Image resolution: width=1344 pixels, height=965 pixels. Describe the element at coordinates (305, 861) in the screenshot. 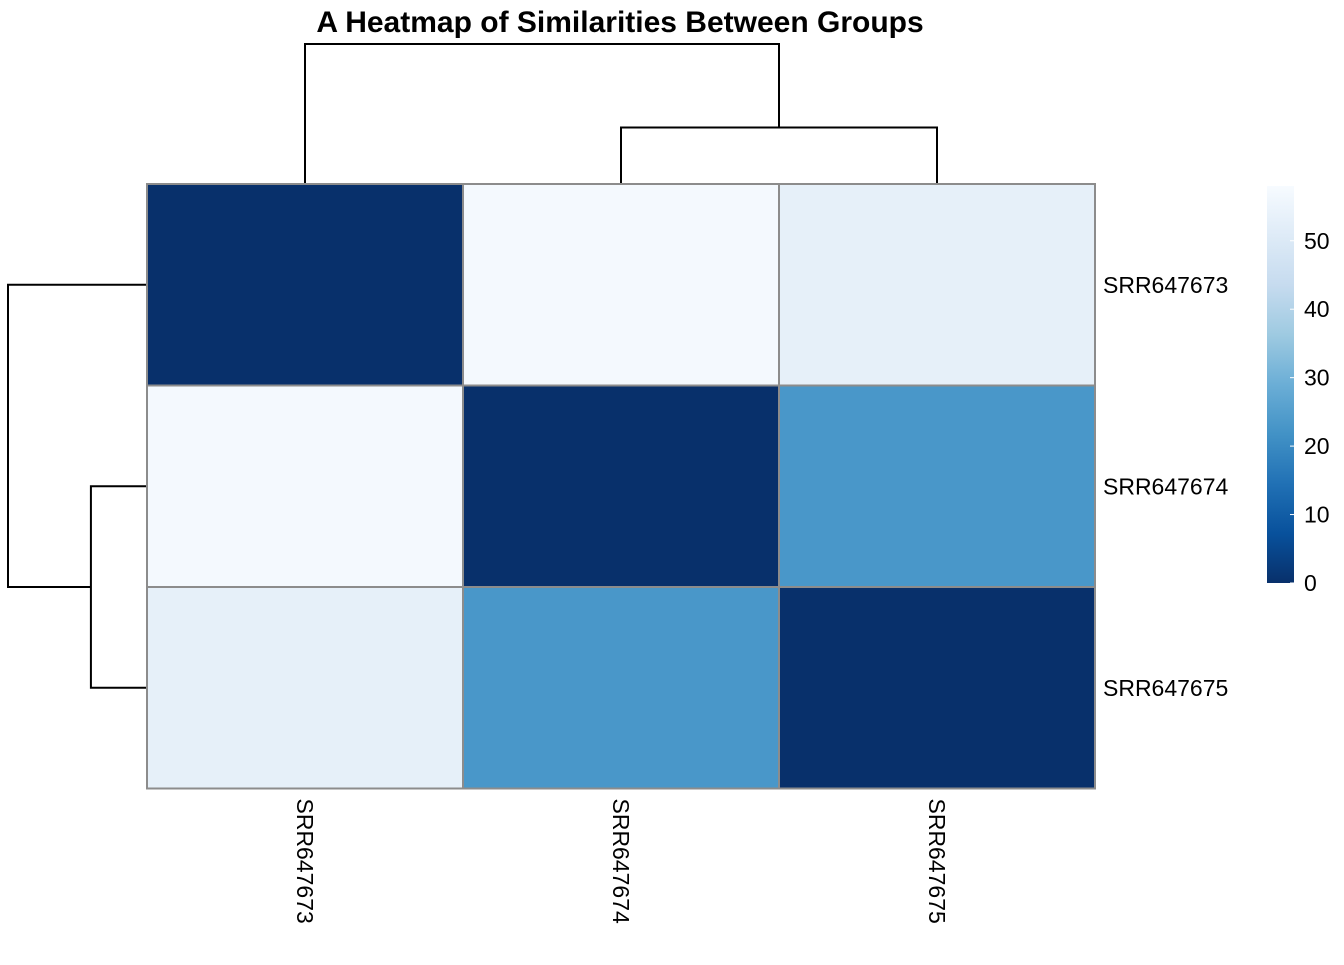

I see `column-label: SRR647673` at that location.